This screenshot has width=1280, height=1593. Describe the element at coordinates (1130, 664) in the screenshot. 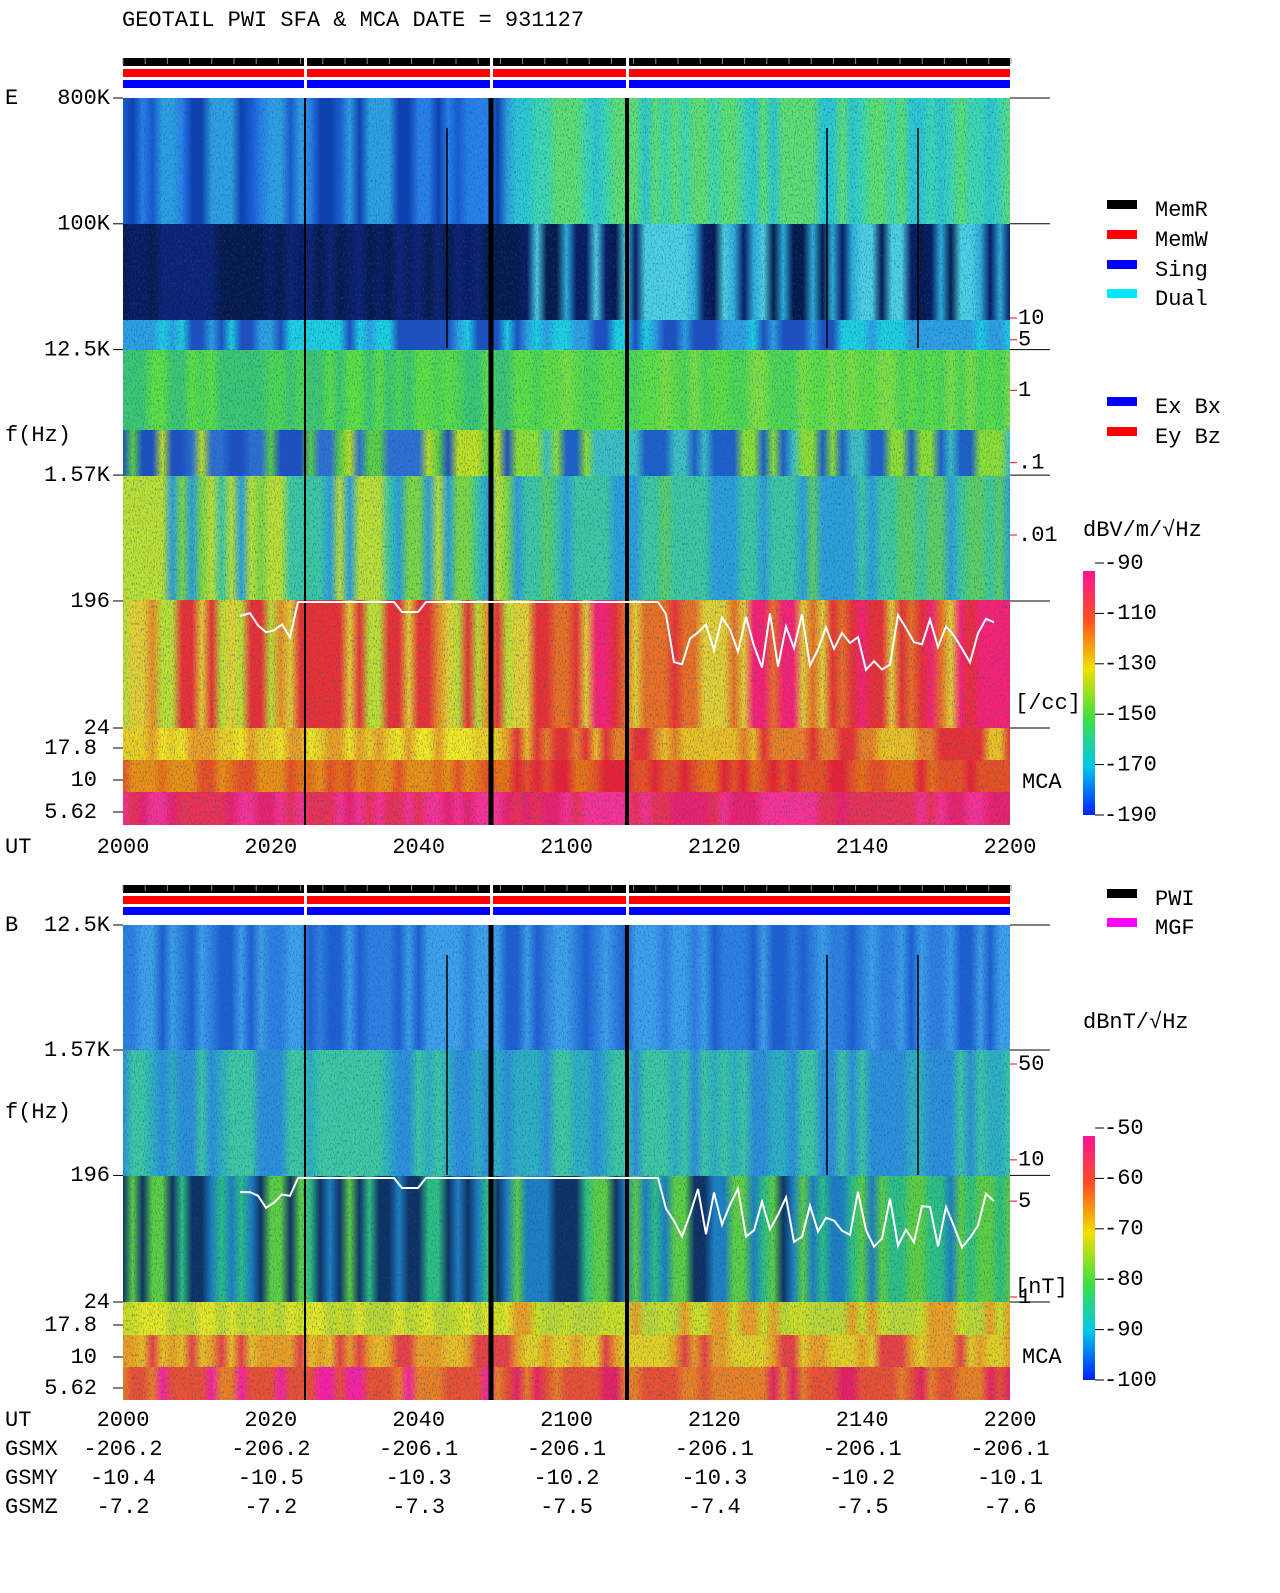

I see `colorbar-tick-label: -130` at that location.